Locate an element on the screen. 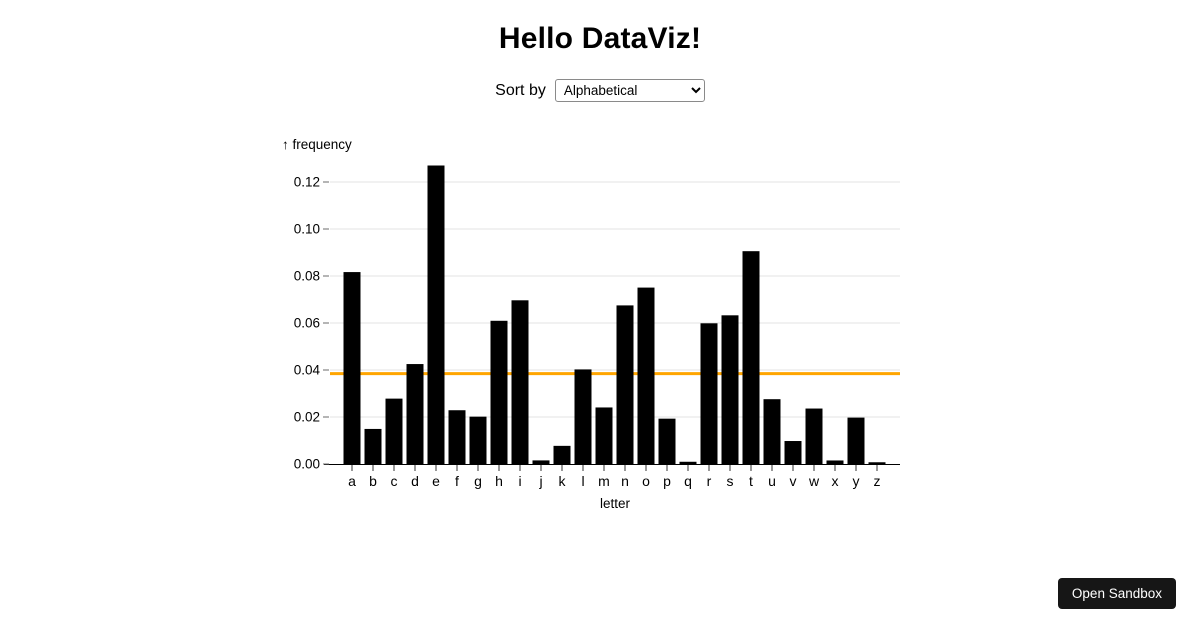 The height and width of the screenshot is (630, 1200). x-tick-label: j is located at coordinates (540, 481).